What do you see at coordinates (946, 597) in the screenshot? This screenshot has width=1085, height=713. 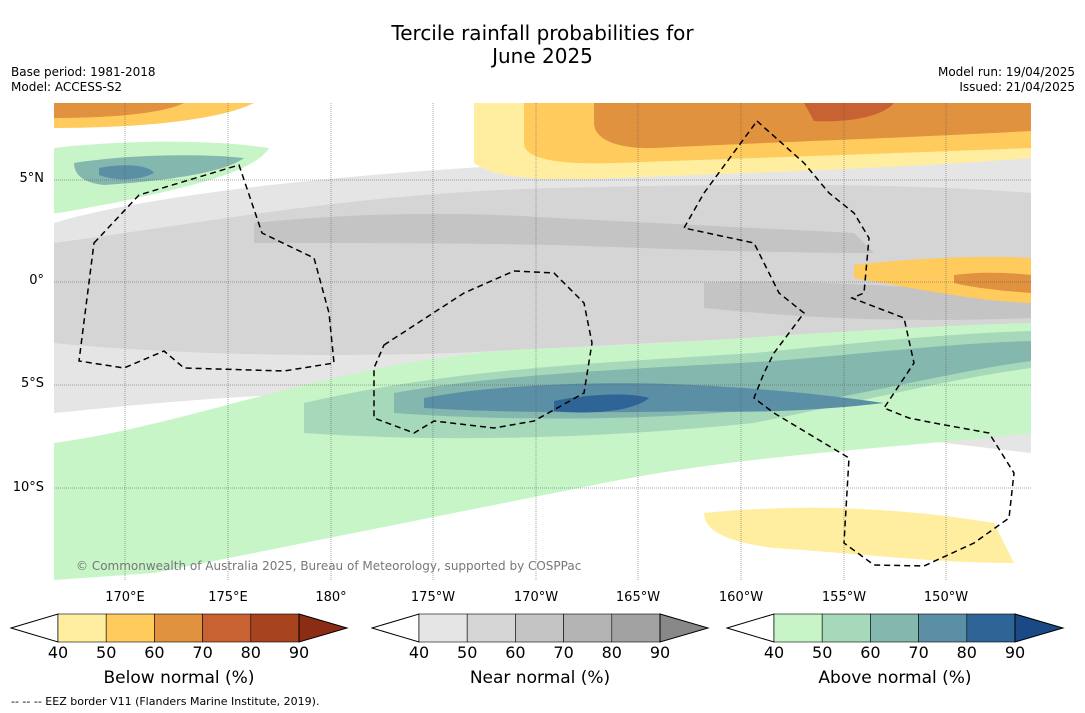 I see `lon-label: 150°W` at bounding box center [946, 597].